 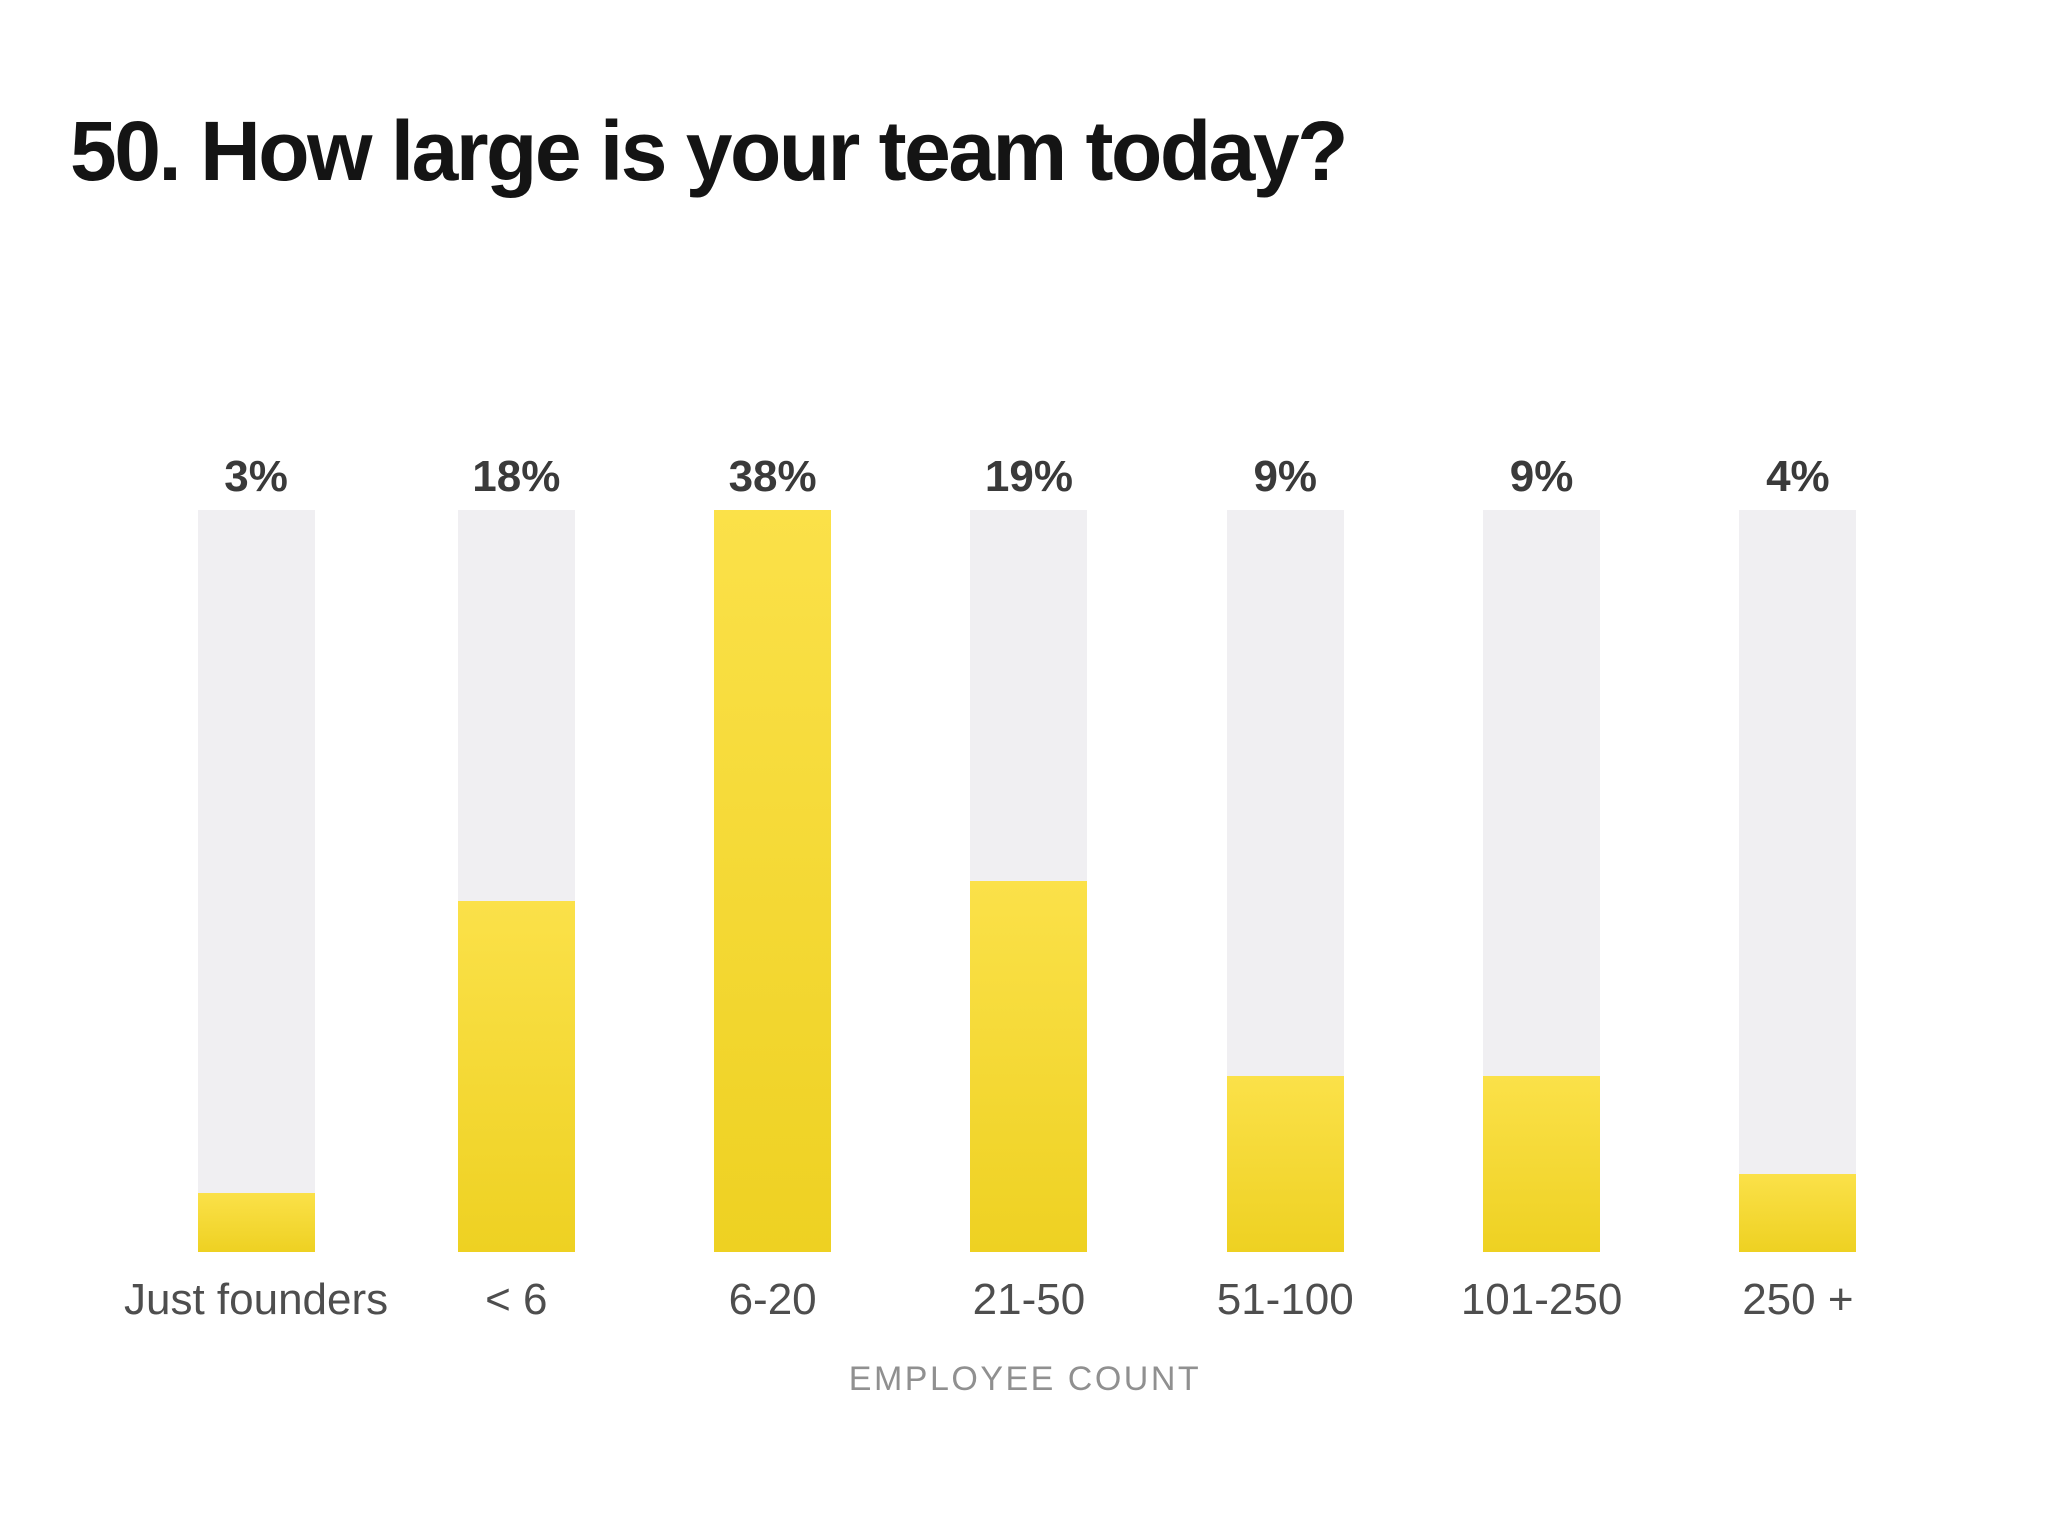 I want to click on bar-column: 18% < 6, so click(x=516, y=884).